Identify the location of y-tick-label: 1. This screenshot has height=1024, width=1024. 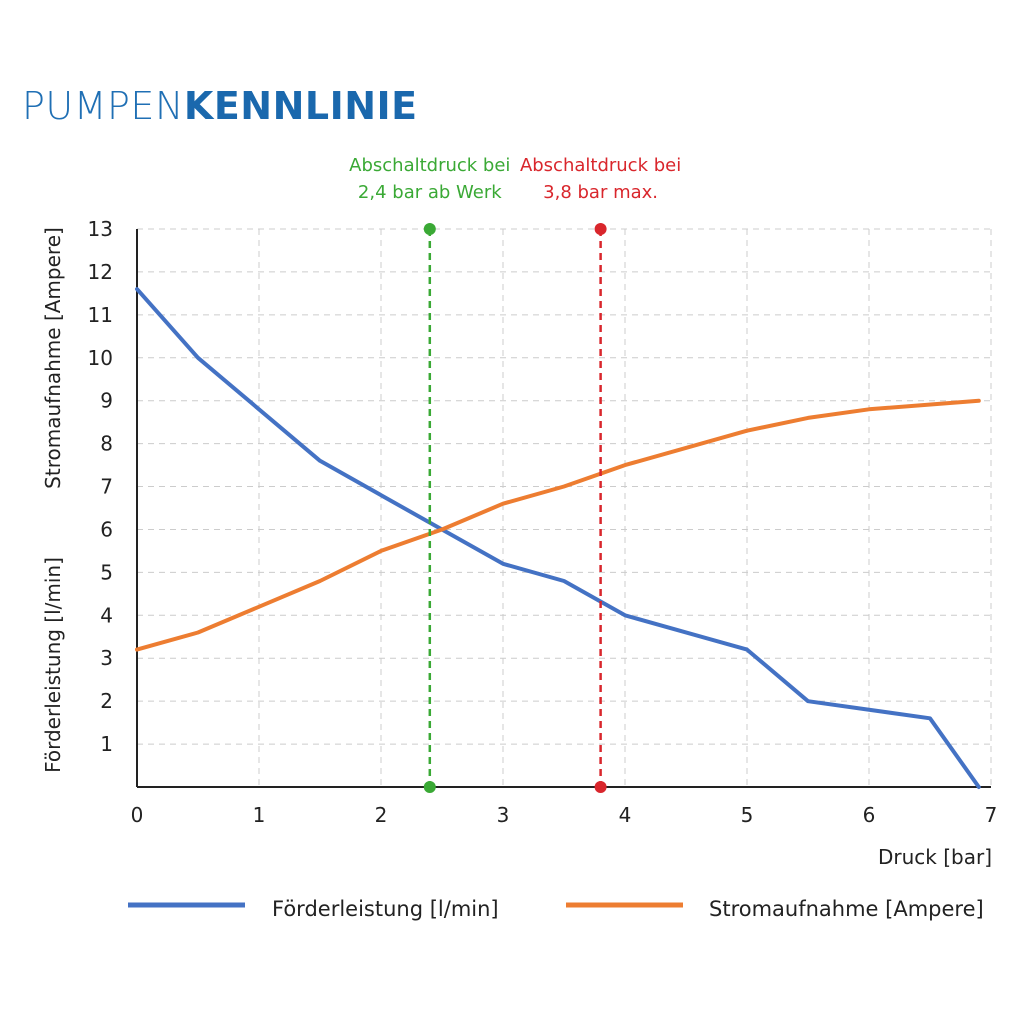
(106, 744).